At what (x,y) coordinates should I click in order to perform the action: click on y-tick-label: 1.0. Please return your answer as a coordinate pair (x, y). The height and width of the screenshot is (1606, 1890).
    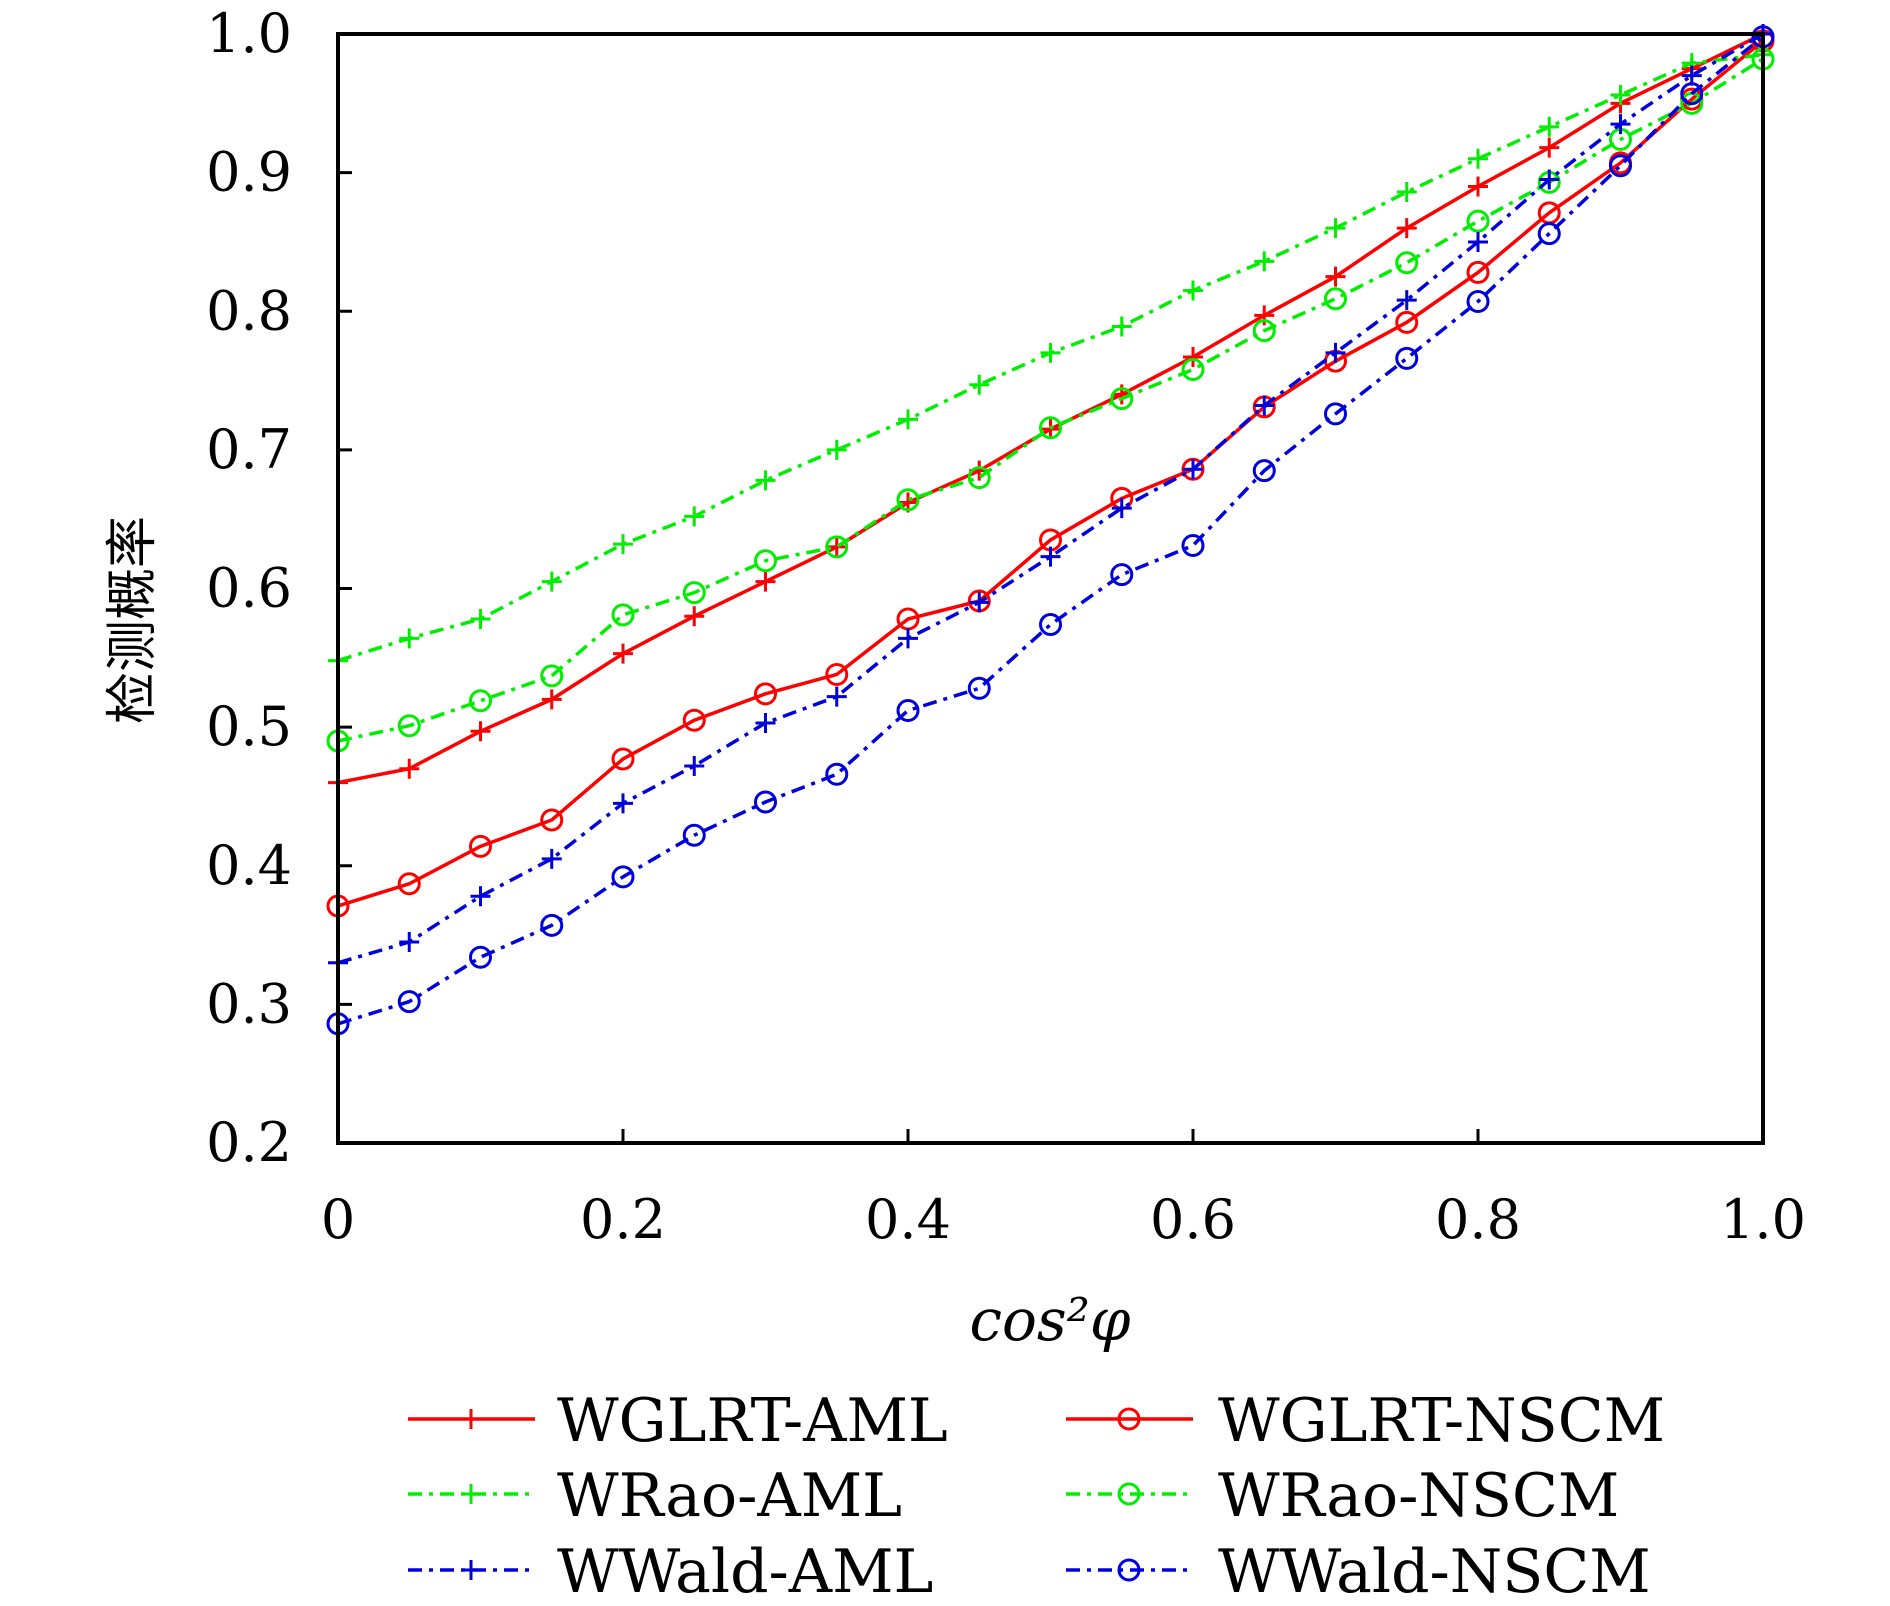
    Looking at the image, I should click on (249, 33).